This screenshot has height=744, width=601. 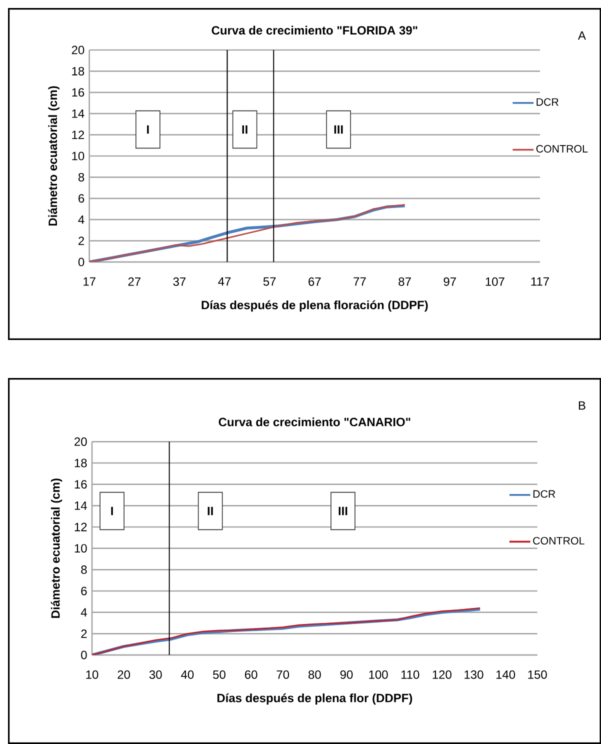 I want to click on x-tick-label: 90, so click(x=346, y=674).